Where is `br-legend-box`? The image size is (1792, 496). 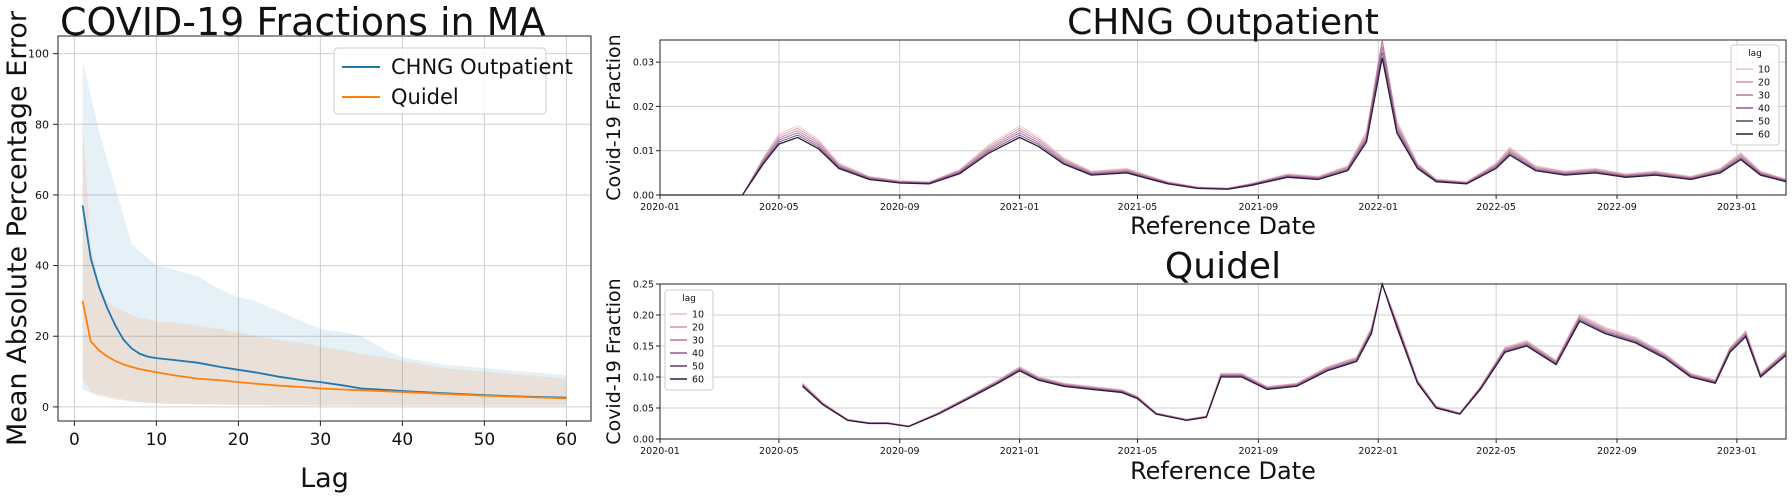 br-legend-box is located at coordinates (689, 340).